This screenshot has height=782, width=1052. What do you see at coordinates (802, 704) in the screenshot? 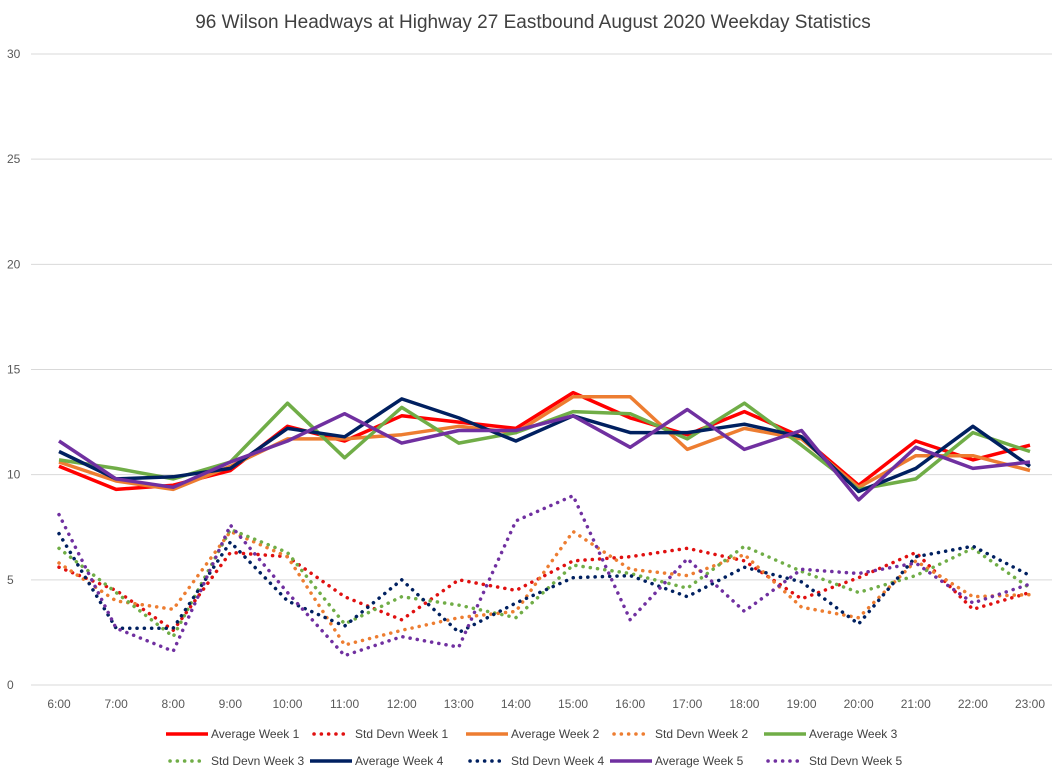
I see `x-tick-label: 19:00` at bounding box center [802, 704].